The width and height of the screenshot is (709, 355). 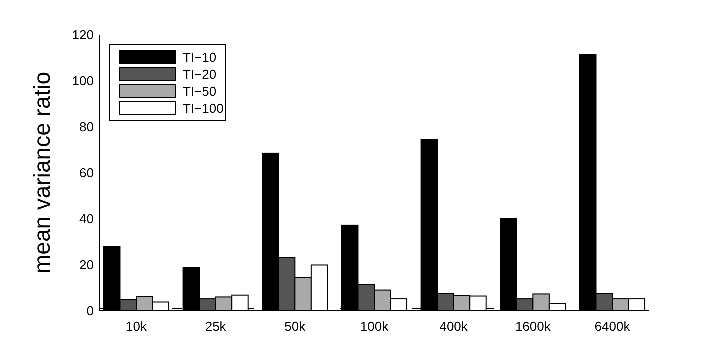 What do you see at coordinates (200, 58) in the screenshot?
I see `legend-label: TI−10` at bounding box center [200, 58].